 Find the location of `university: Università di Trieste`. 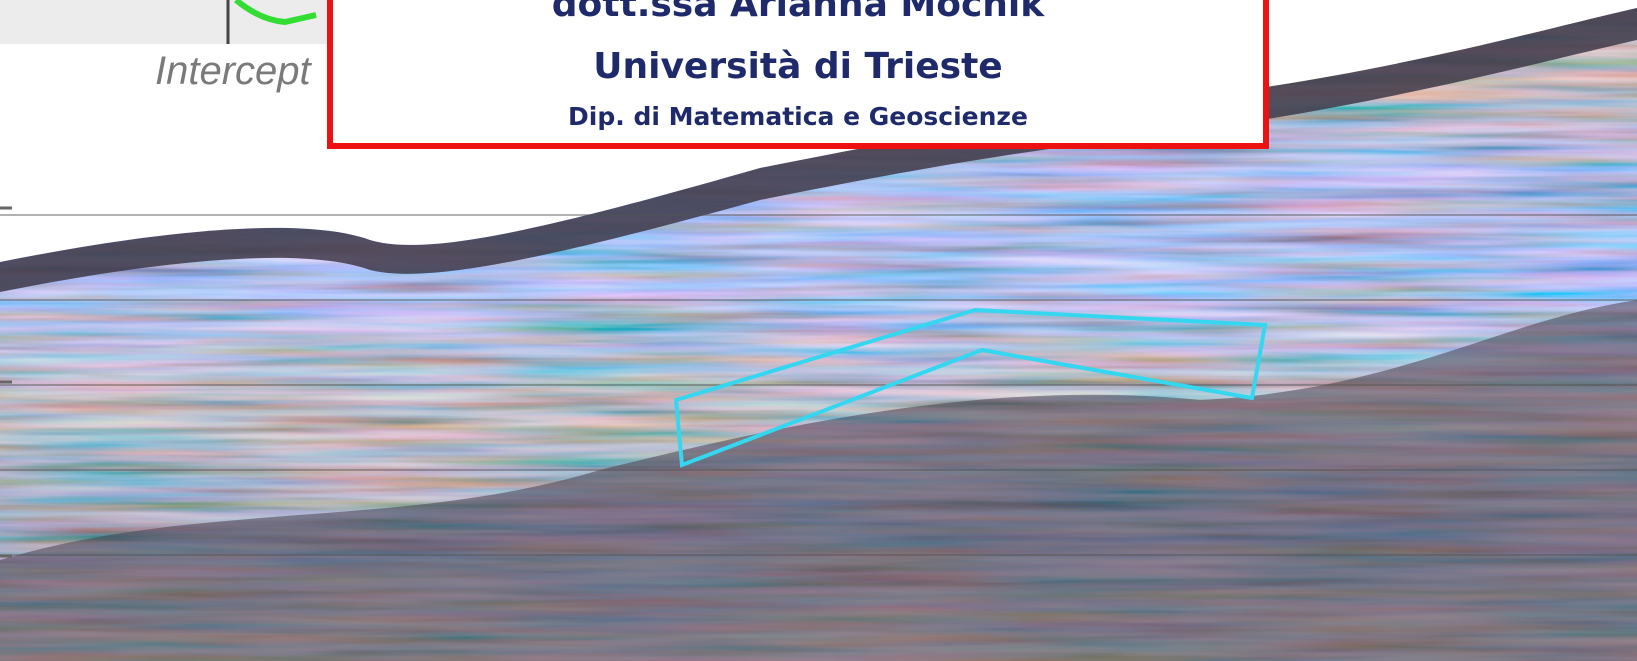

university: Università di Trieste is located at coordinates (797, 66).